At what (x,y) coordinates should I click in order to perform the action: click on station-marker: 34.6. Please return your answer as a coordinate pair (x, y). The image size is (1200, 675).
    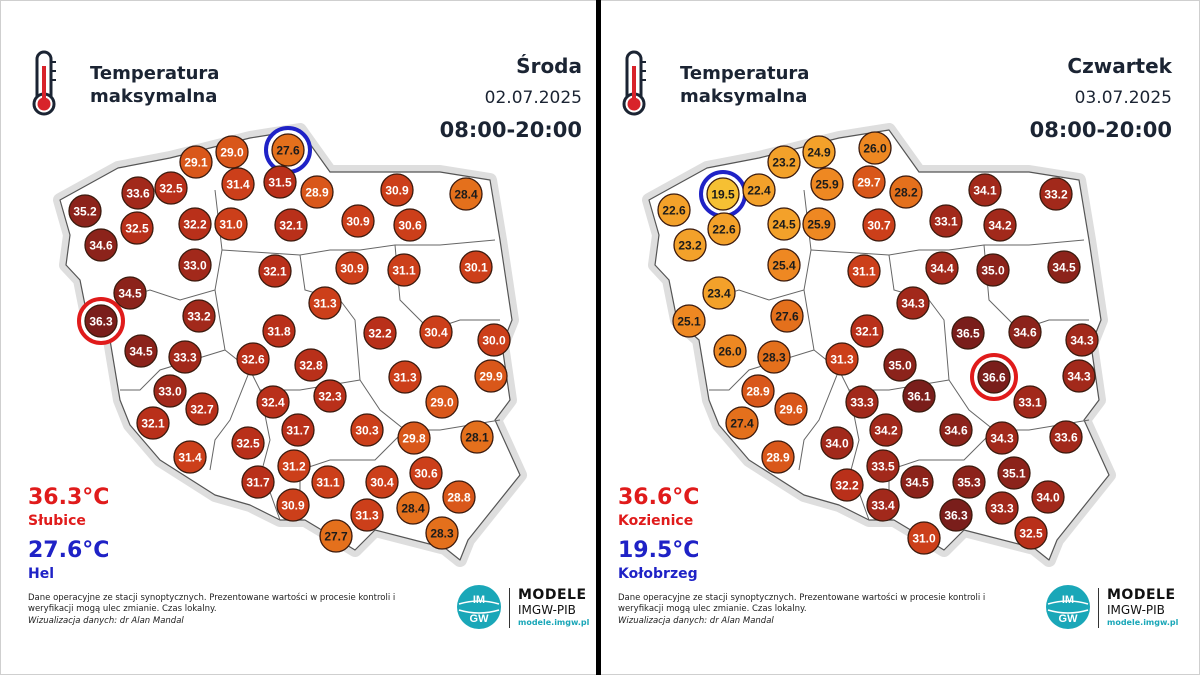
    Looking at the image, I should click on (956, 430).